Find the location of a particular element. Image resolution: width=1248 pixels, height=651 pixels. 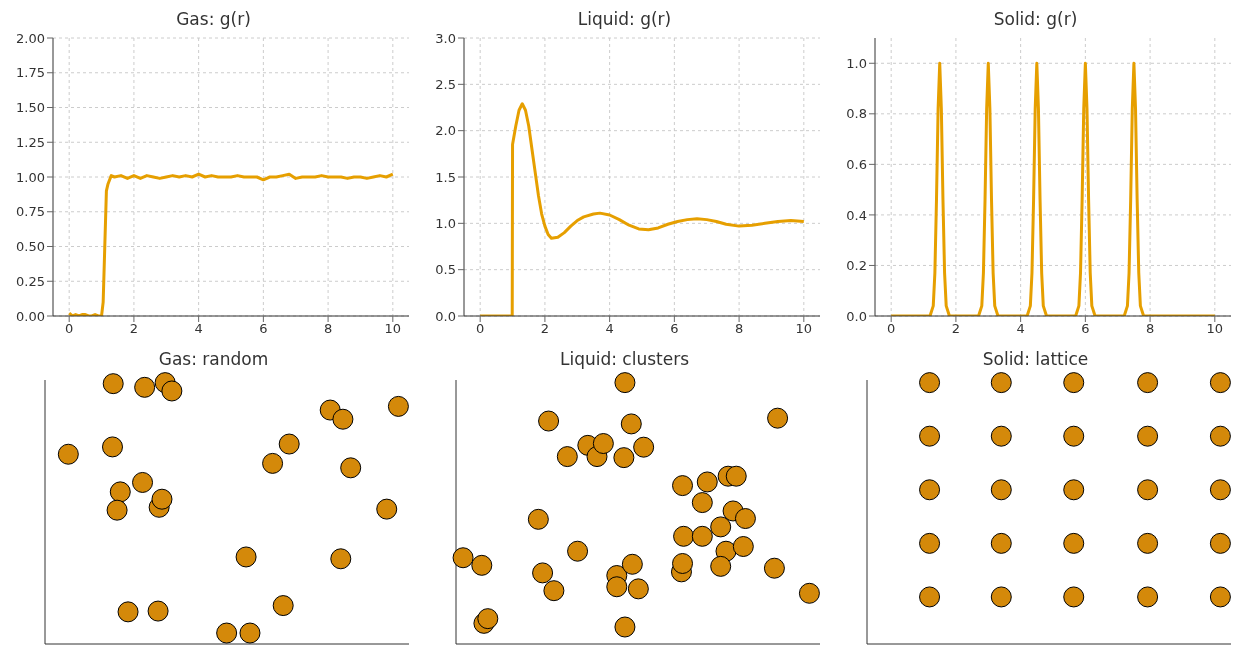

y-tick-label: 0.25 is located at coordinates (30, 281).